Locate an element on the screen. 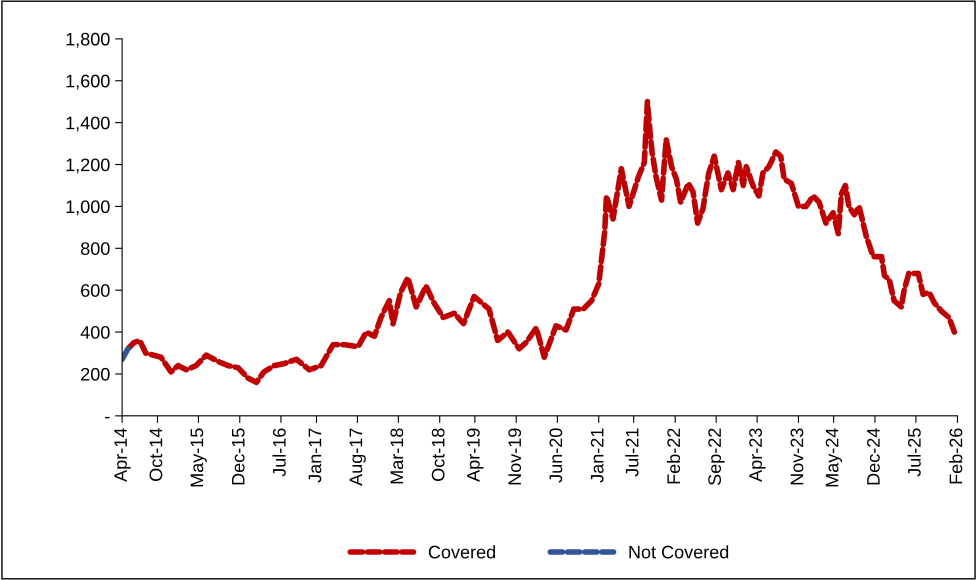  x-tick-label: Jul-16 is located at coordinates (279, 452).